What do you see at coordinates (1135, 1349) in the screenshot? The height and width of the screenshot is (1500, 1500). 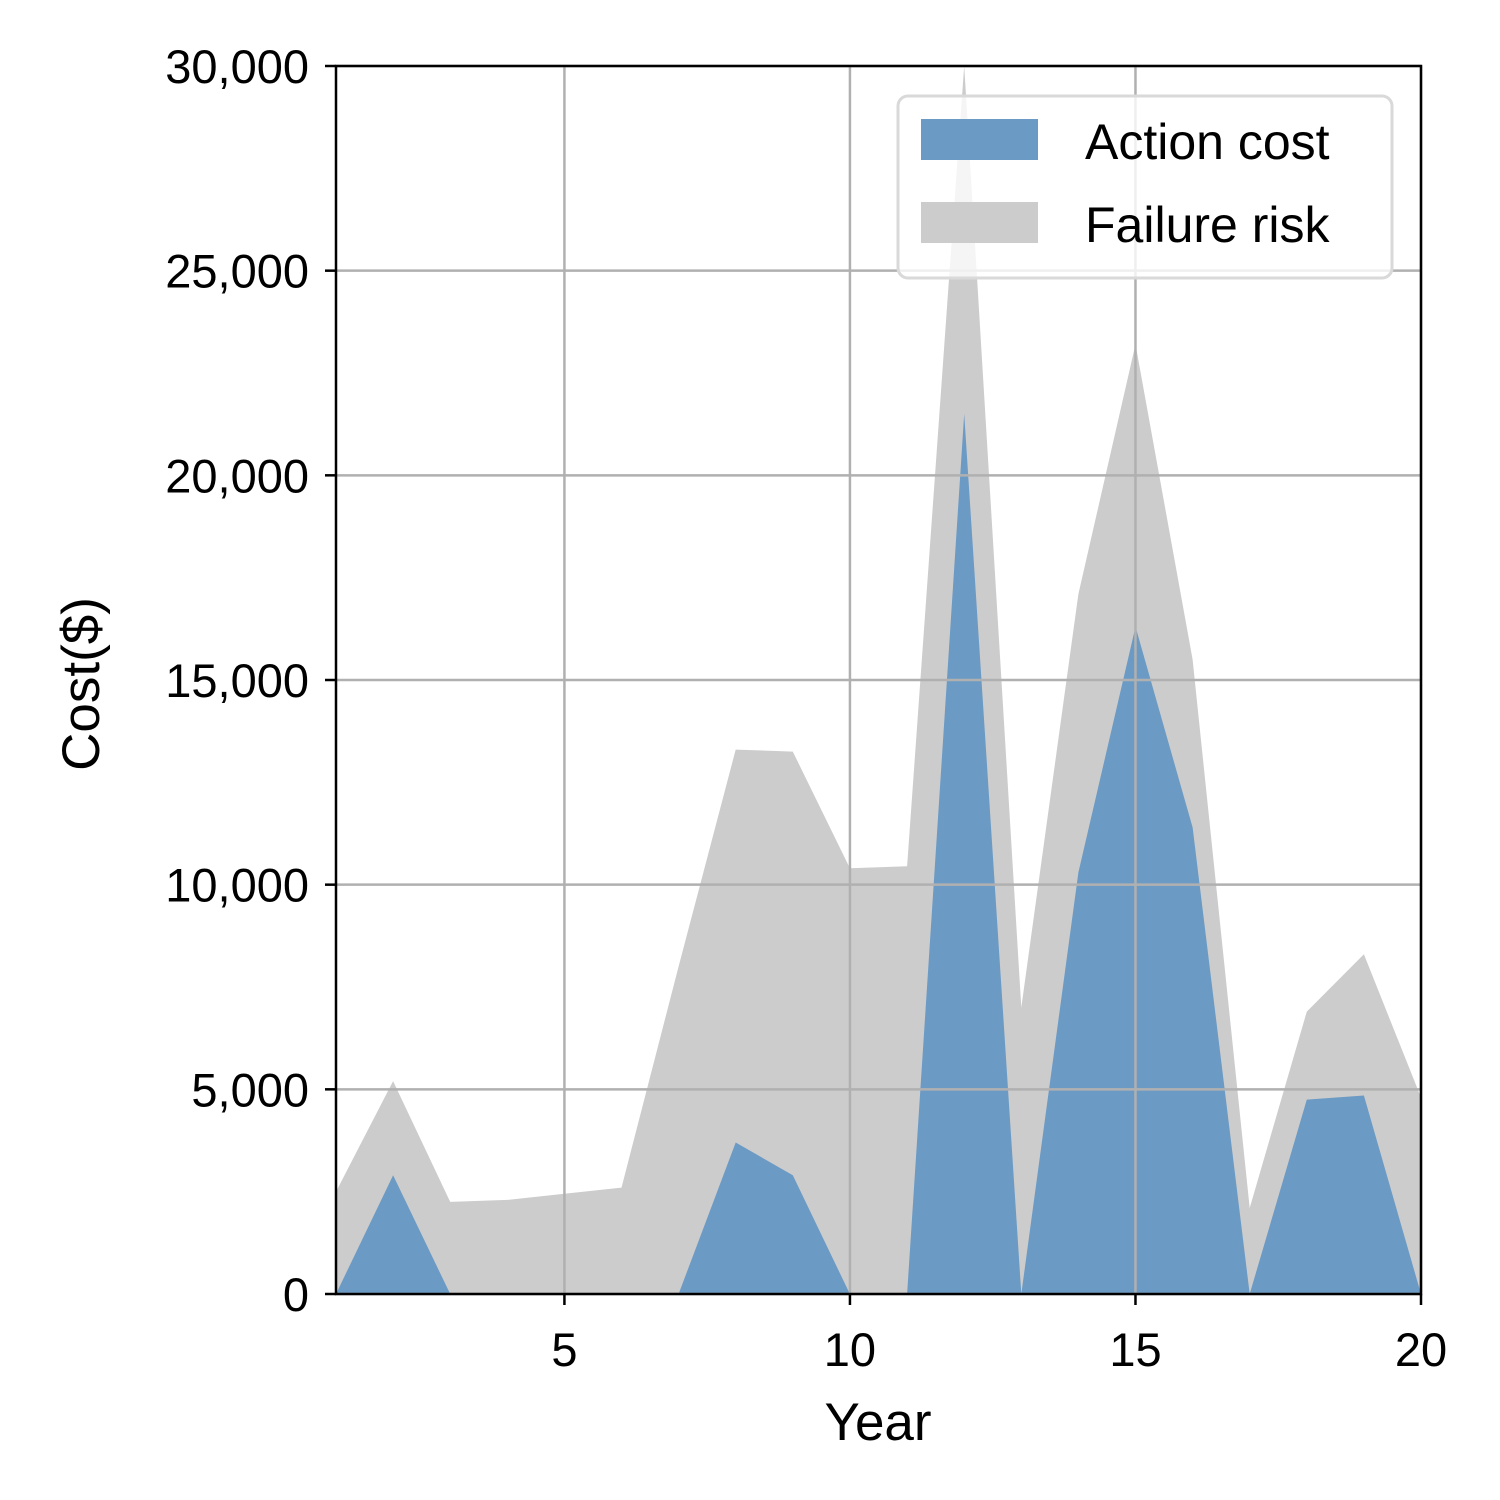 I see `x-tick-label: 15` at bounding box center [1135, 1349].